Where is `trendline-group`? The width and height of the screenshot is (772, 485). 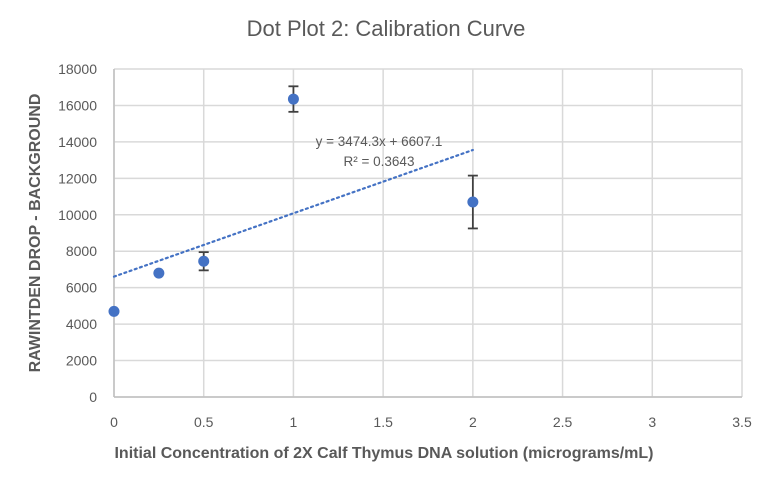 trendline-group is located at coordinates (293, 213).